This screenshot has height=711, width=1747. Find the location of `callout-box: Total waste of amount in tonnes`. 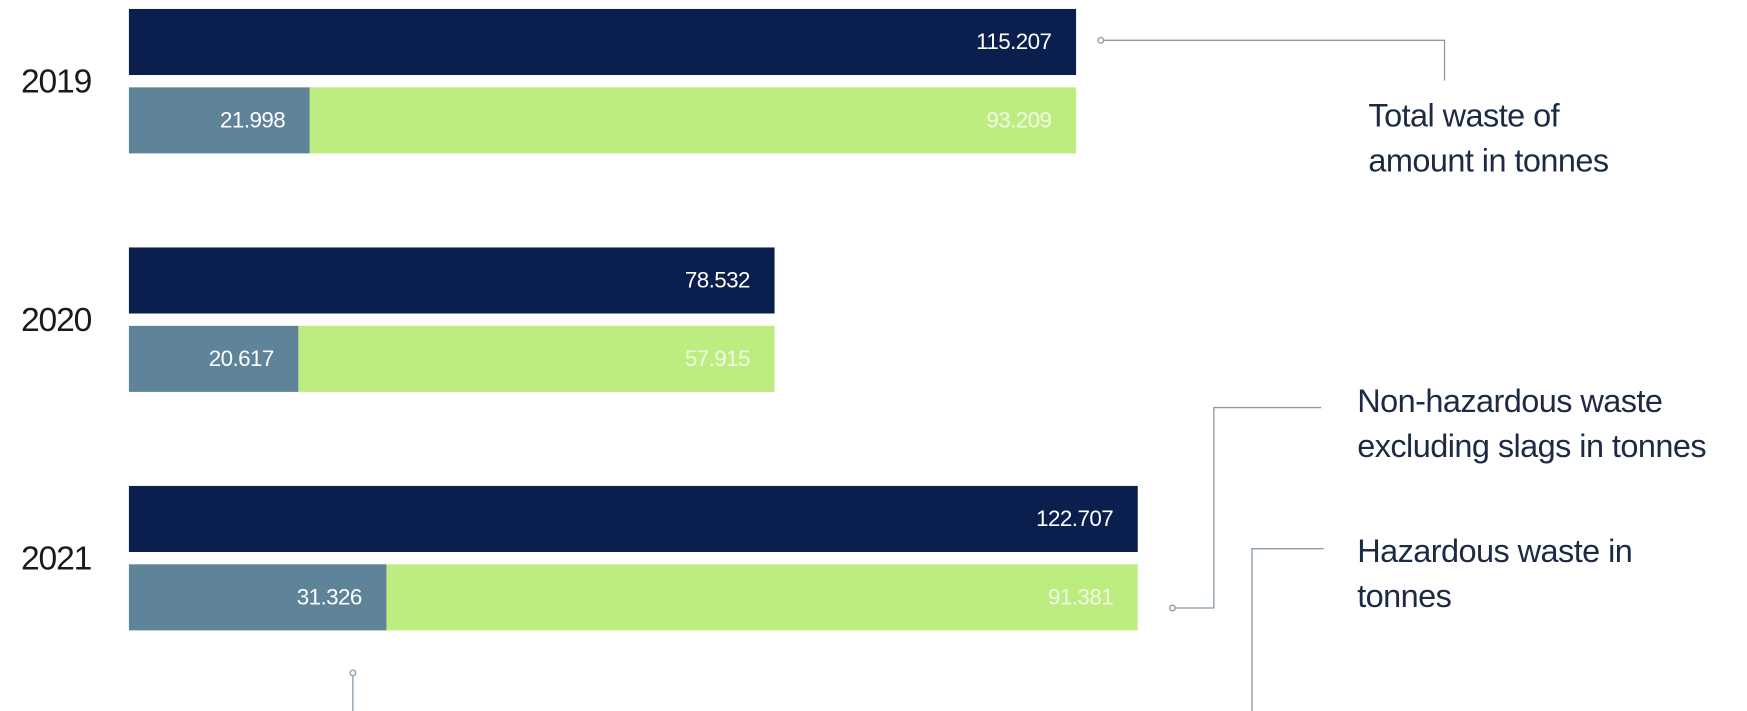

callout-box: Total waste of amount in tonnes is located at coordinates (1488, 139).